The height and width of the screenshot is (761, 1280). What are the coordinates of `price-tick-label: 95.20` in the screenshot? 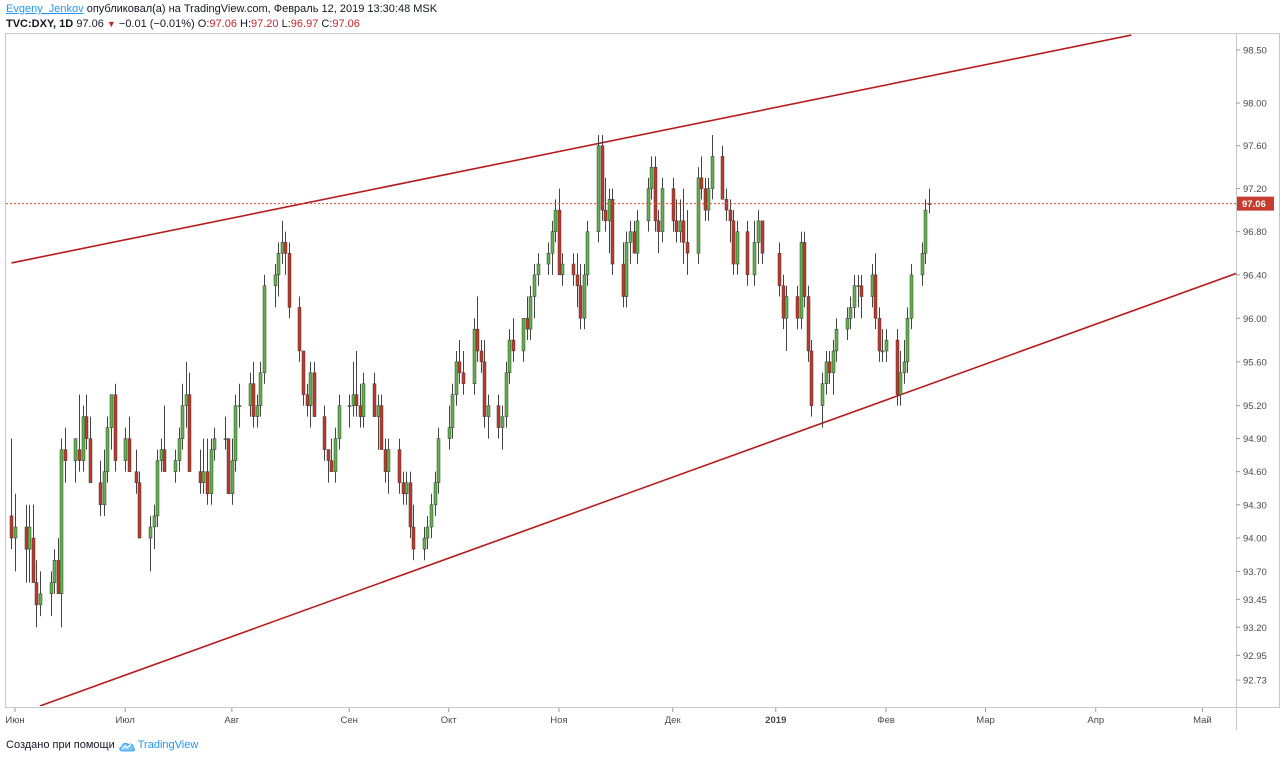 It's located at (1255, 406).